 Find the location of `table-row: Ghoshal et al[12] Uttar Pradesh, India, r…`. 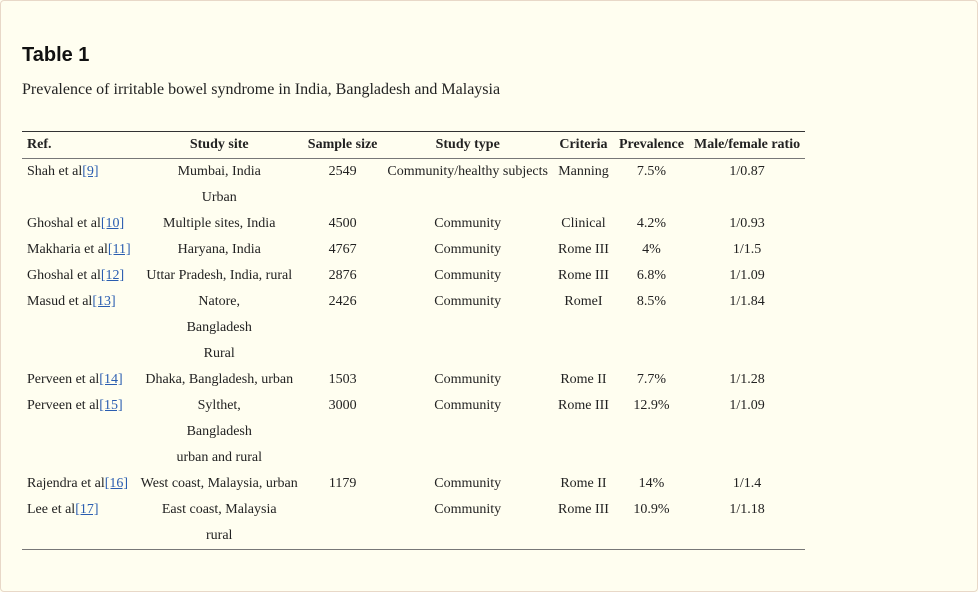

table-row: Ghoshal et al[12] Uttar Pradesh, India, r… is located at coordinates (413, 276).